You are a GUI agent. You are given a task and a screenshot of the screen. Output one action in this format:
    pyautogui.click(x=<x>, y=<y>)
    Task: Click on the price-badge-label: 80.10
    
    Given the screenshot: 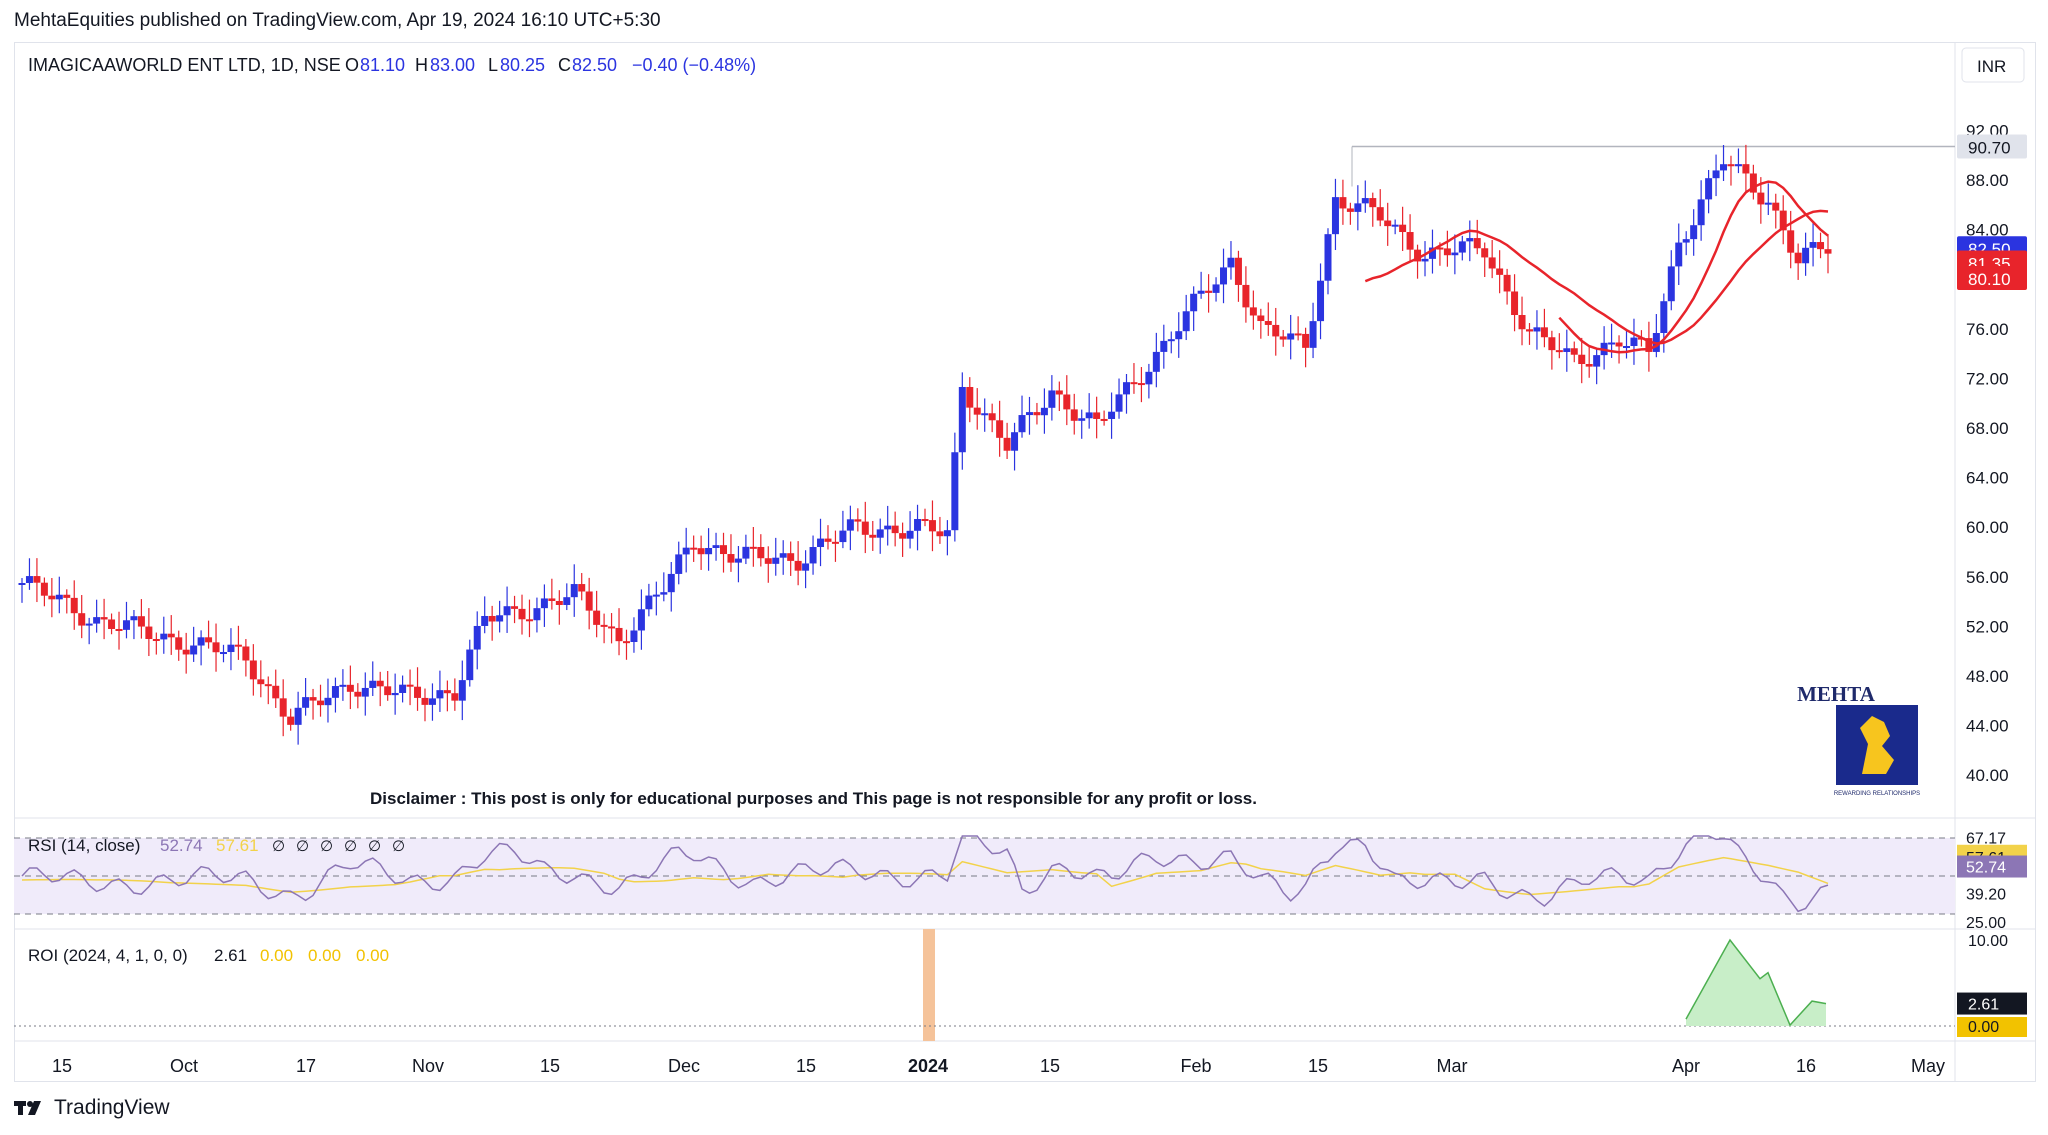 What is the action you would take?
    pyautogui.click(x=1989, y=279)
    